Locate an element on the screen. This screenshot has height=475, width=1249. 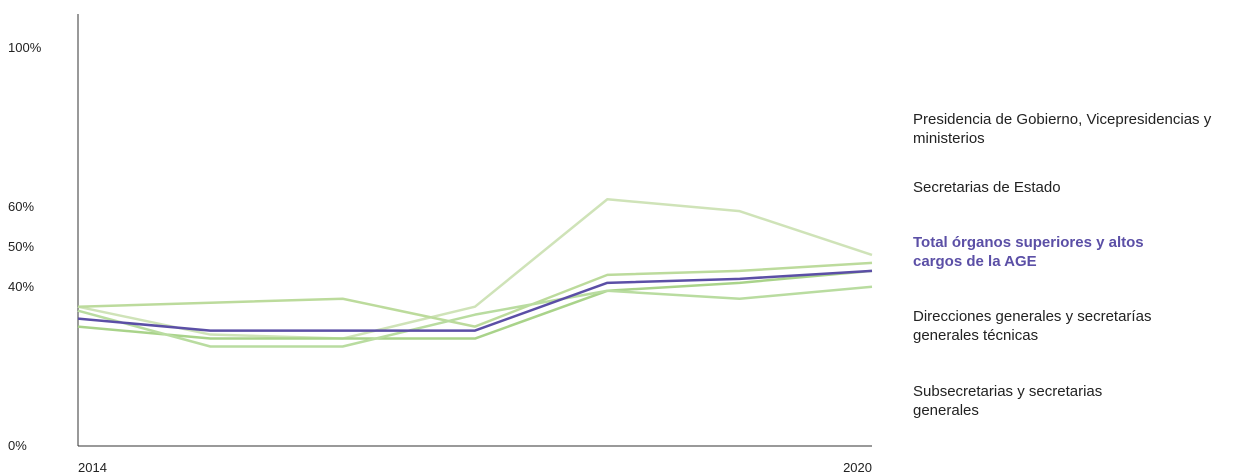
x-tick-label: 2014 is located at coordinates (92, 467).